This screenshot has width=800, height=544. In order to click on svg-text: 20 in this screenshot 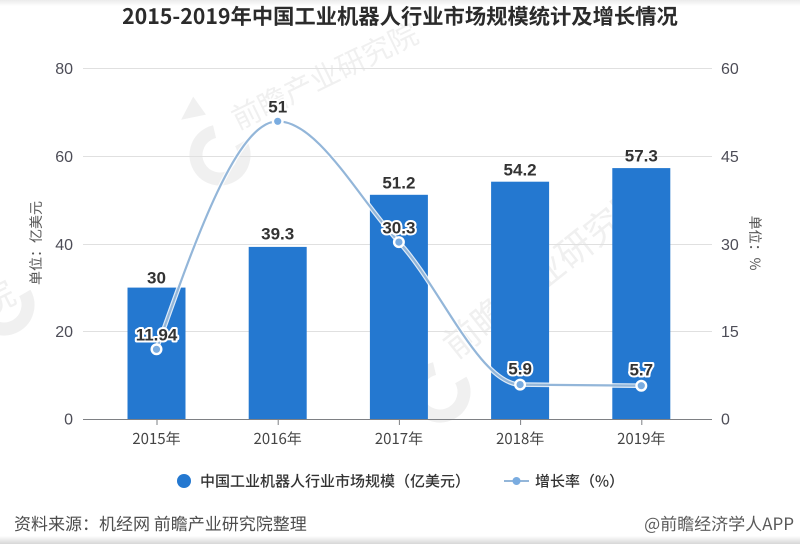, I will do `click(64, 332)`.